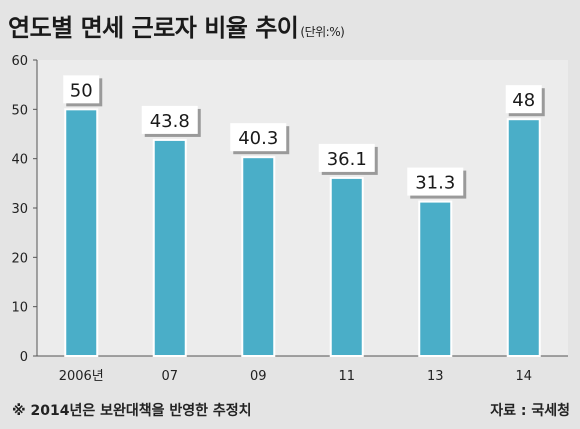 The height and width of the screenshot is (429, 580). Describe the element at coordinates (153, 28) in the screenshot. I see `chart-title-text: 연도별 면세 근로자 비율 추이` at that location.